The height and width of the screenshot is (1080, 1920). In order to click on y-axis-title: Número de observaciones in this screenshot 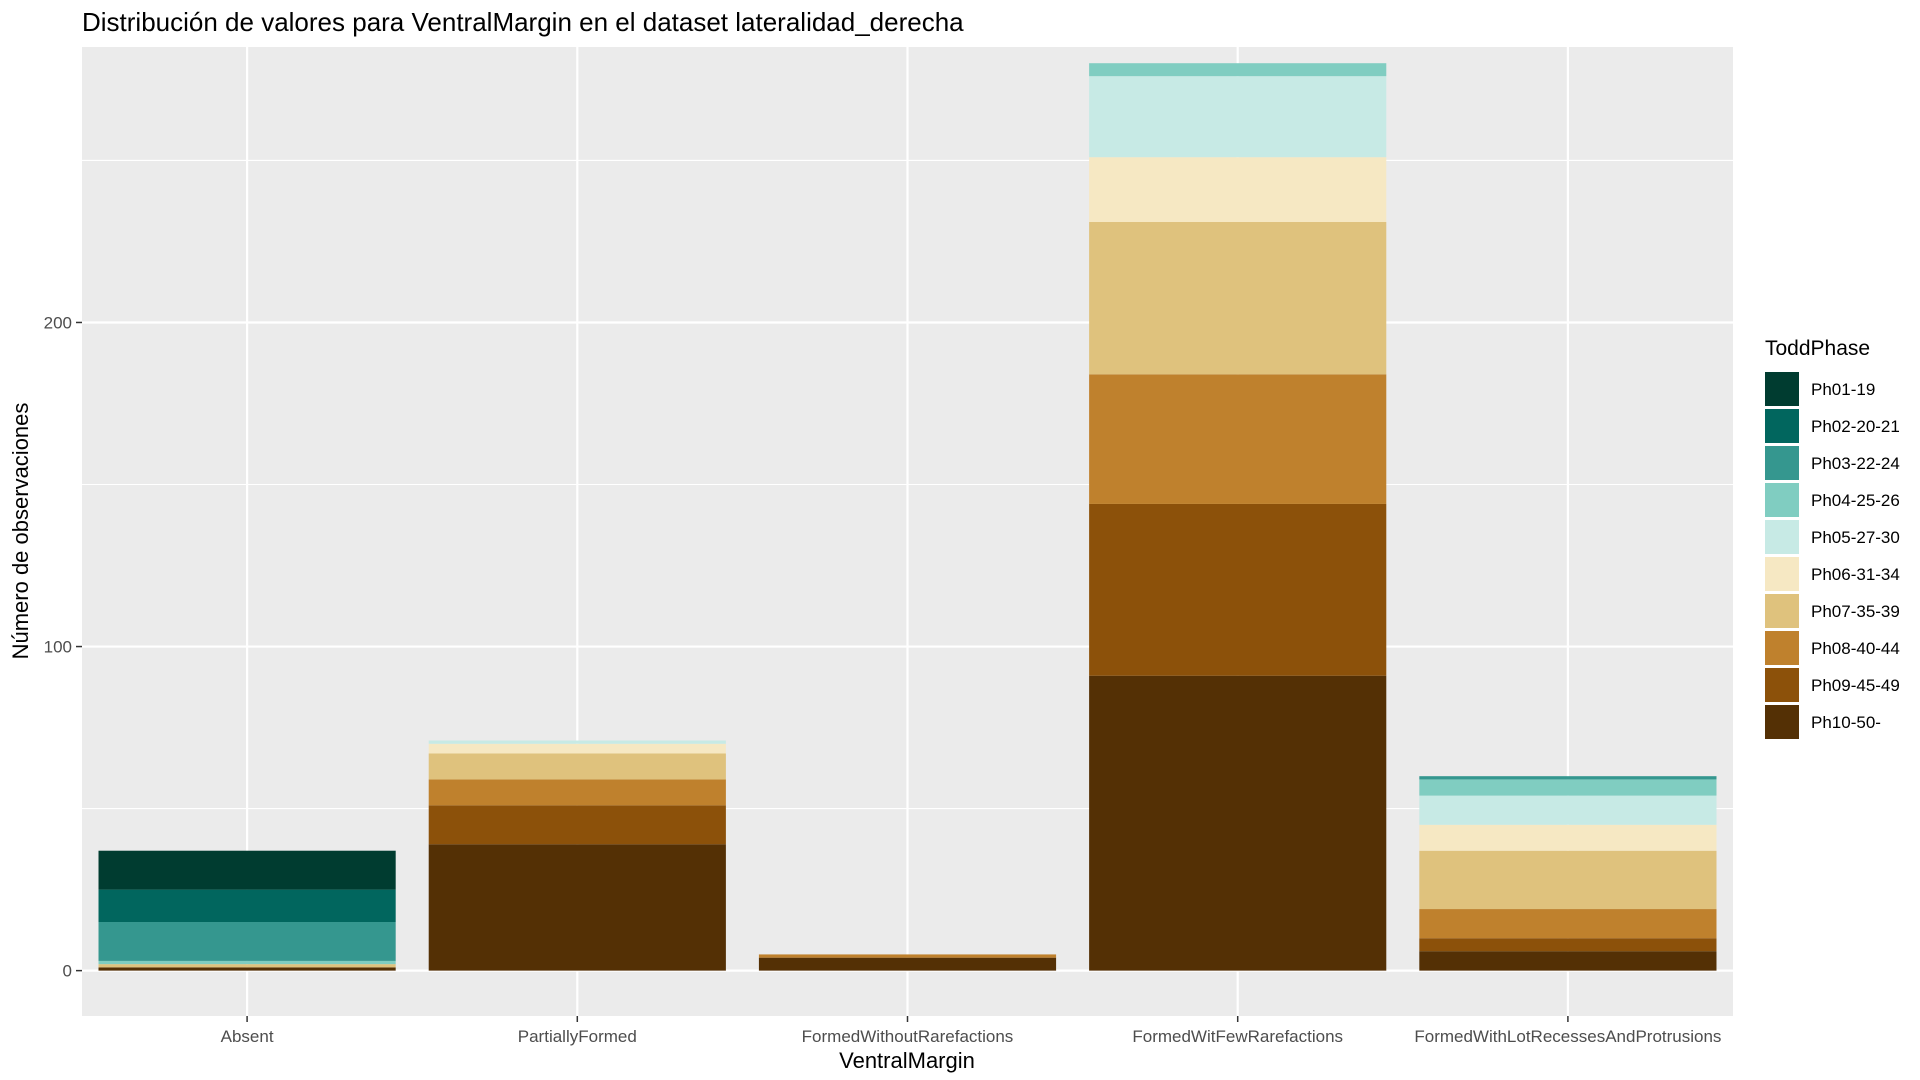, I will do `click(20, 531)`.